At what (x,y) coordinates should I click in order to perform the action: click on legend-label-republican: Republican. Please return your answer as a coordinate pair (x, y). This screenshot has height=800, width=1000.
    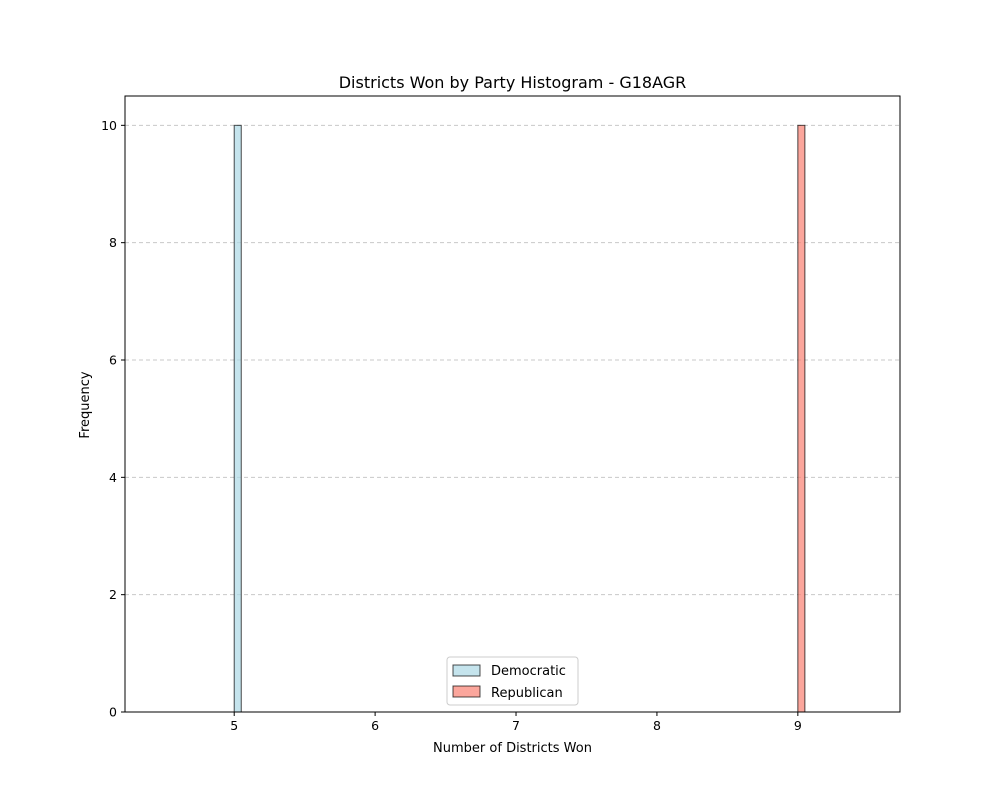
    Looking at the image, I should click on (527, 693).